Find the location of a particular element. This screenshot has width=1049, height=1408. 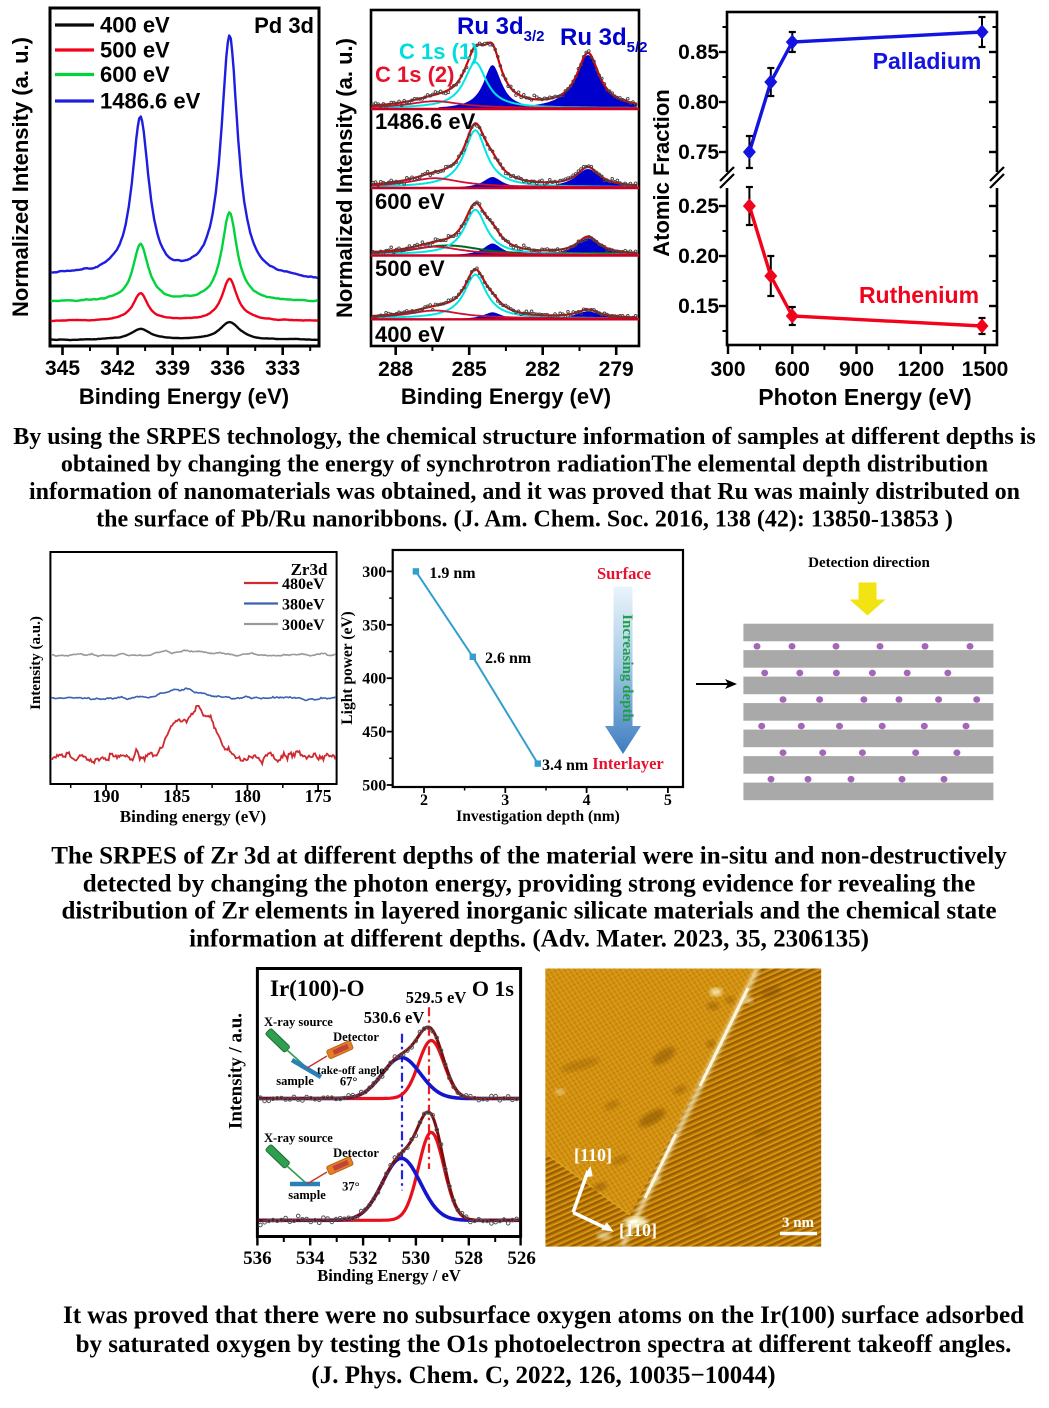

svg-text: 175 is located at coordinates (318, 796).